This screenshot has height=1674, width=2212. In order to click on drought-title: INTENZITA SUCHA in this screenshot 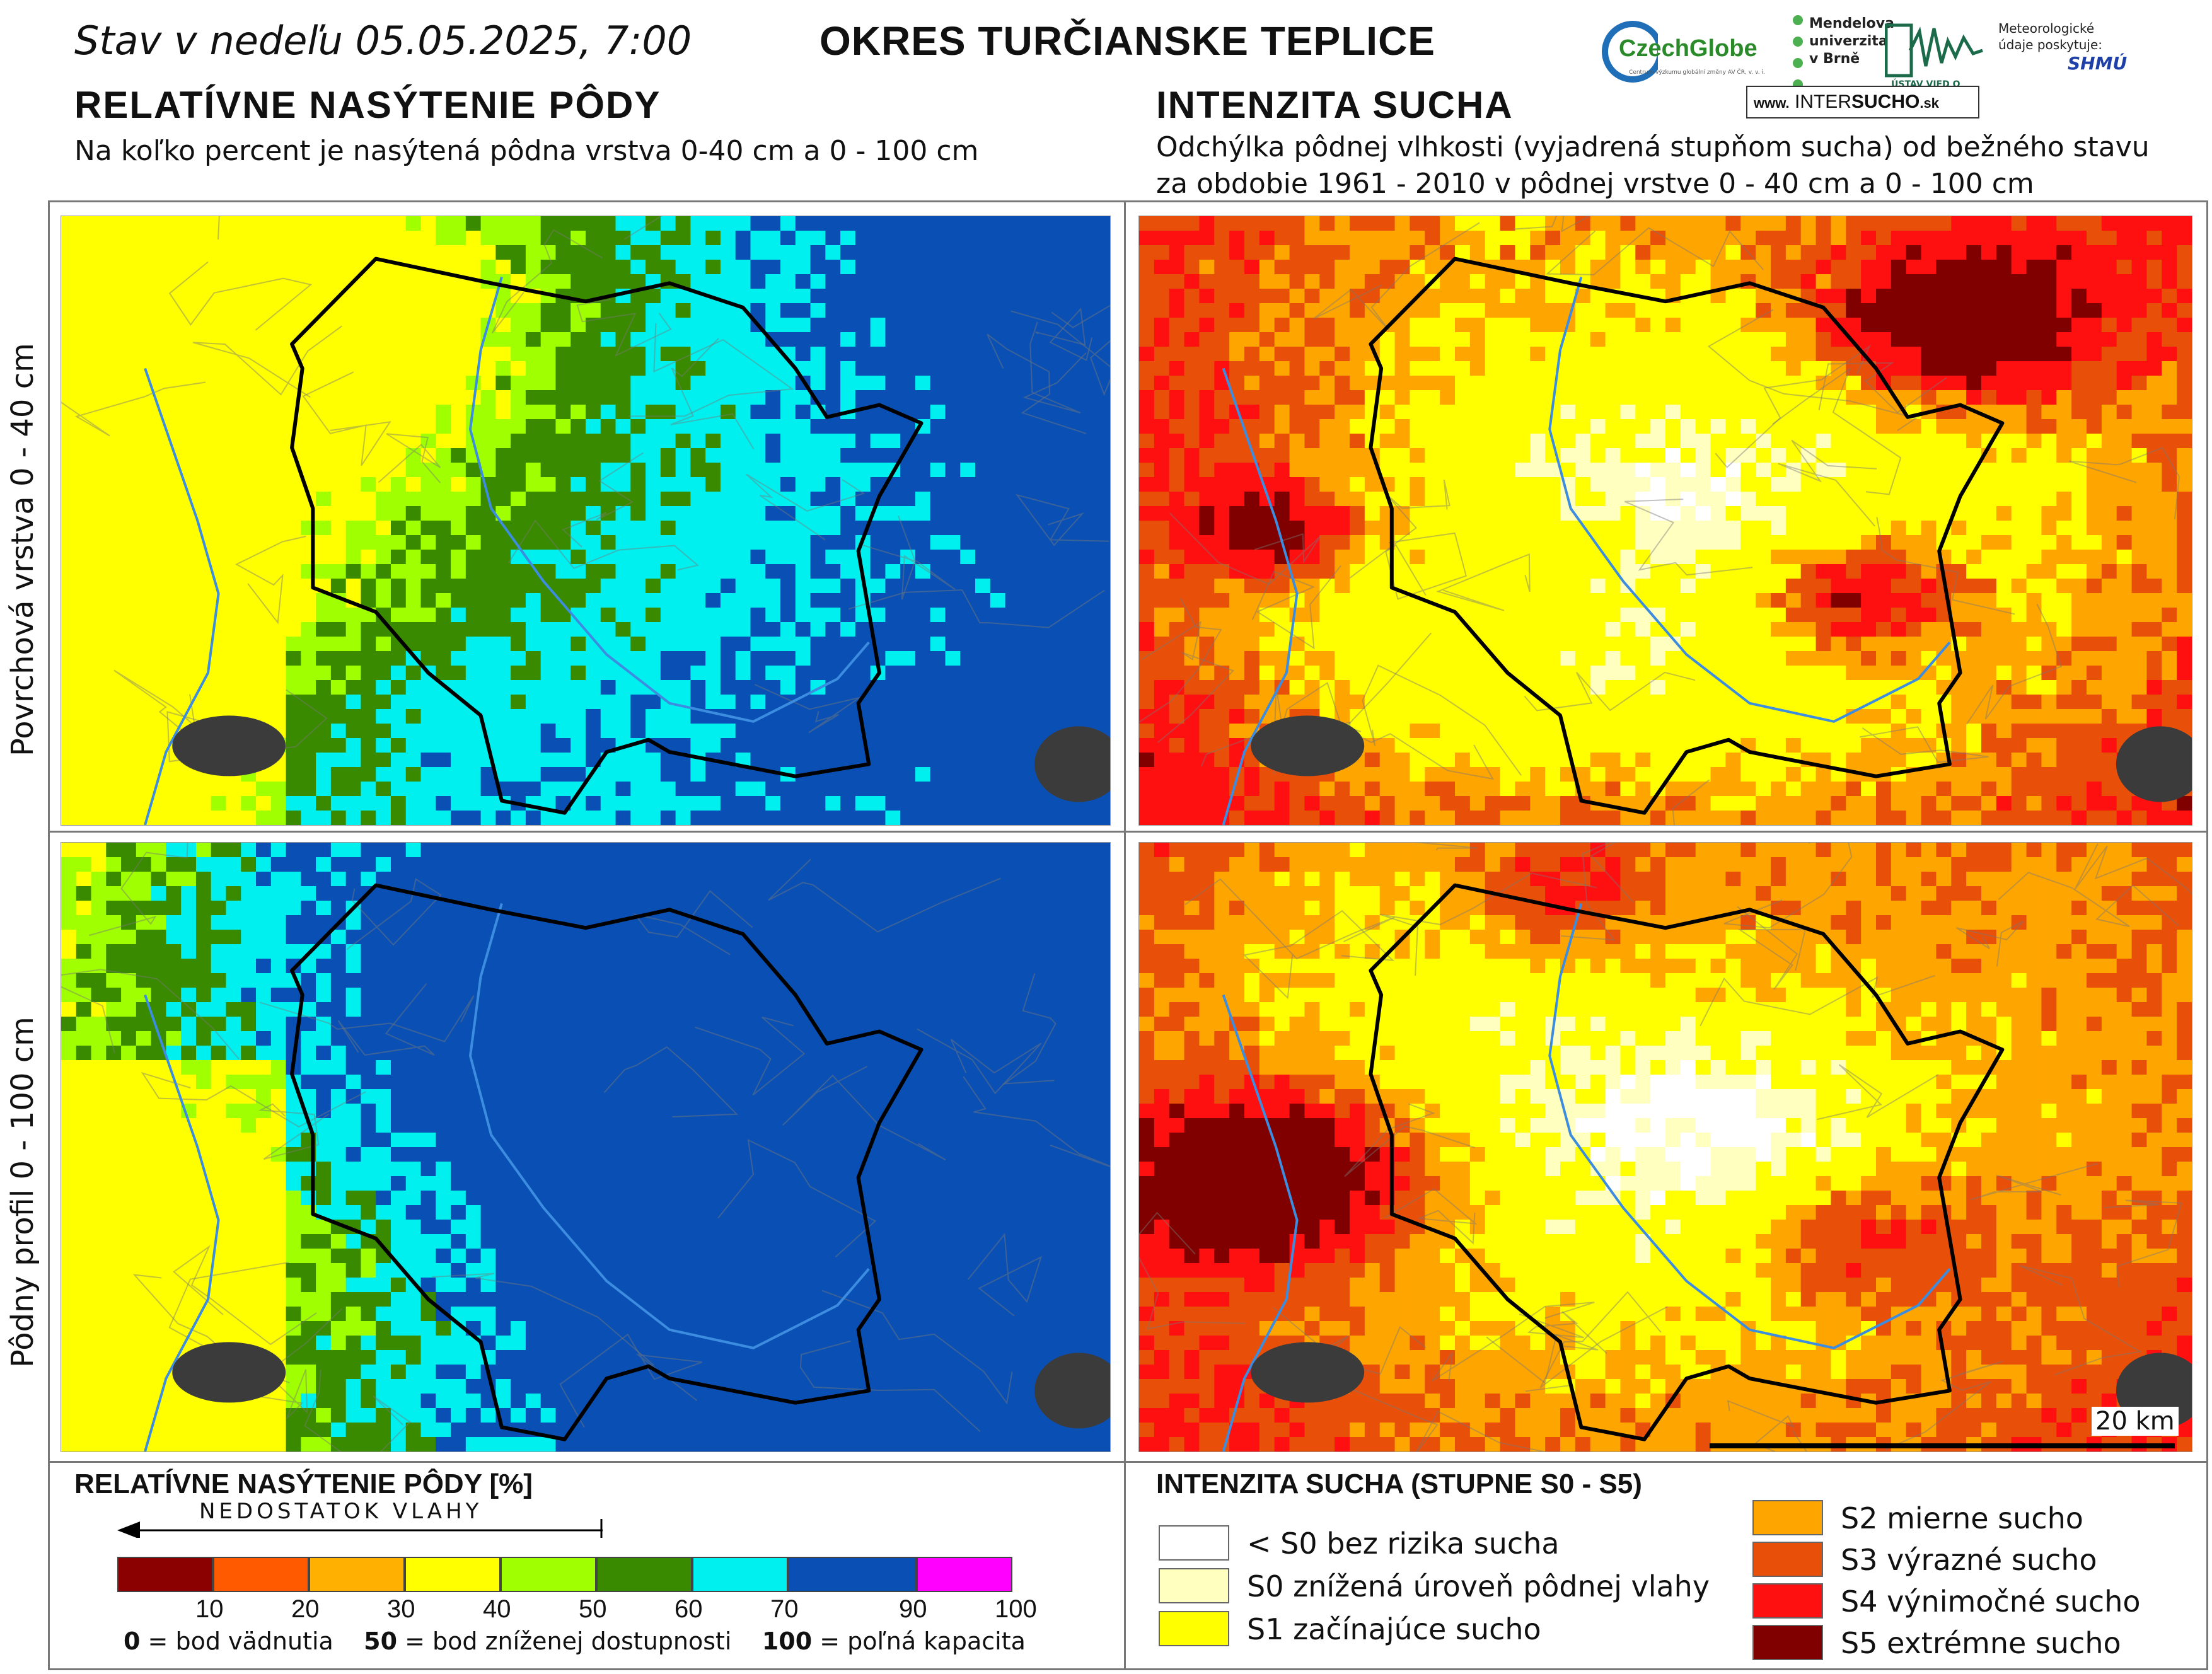, I will do `click(1335, 105)`.